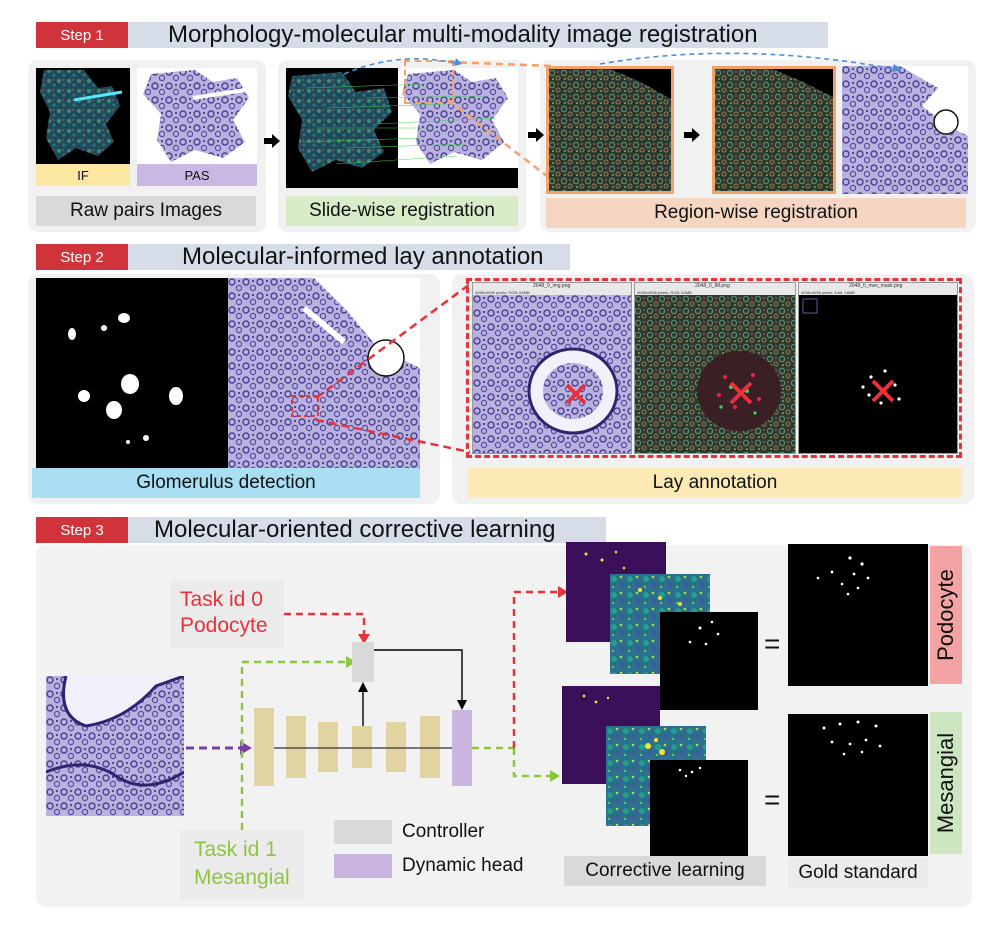 The width and height of the screenshot is (991, 927). What do you see at coordinates (146, 211) in the screenshot?
I see `raw-pairs-label: Raw pairs Images` at bounding box center [146, 211].